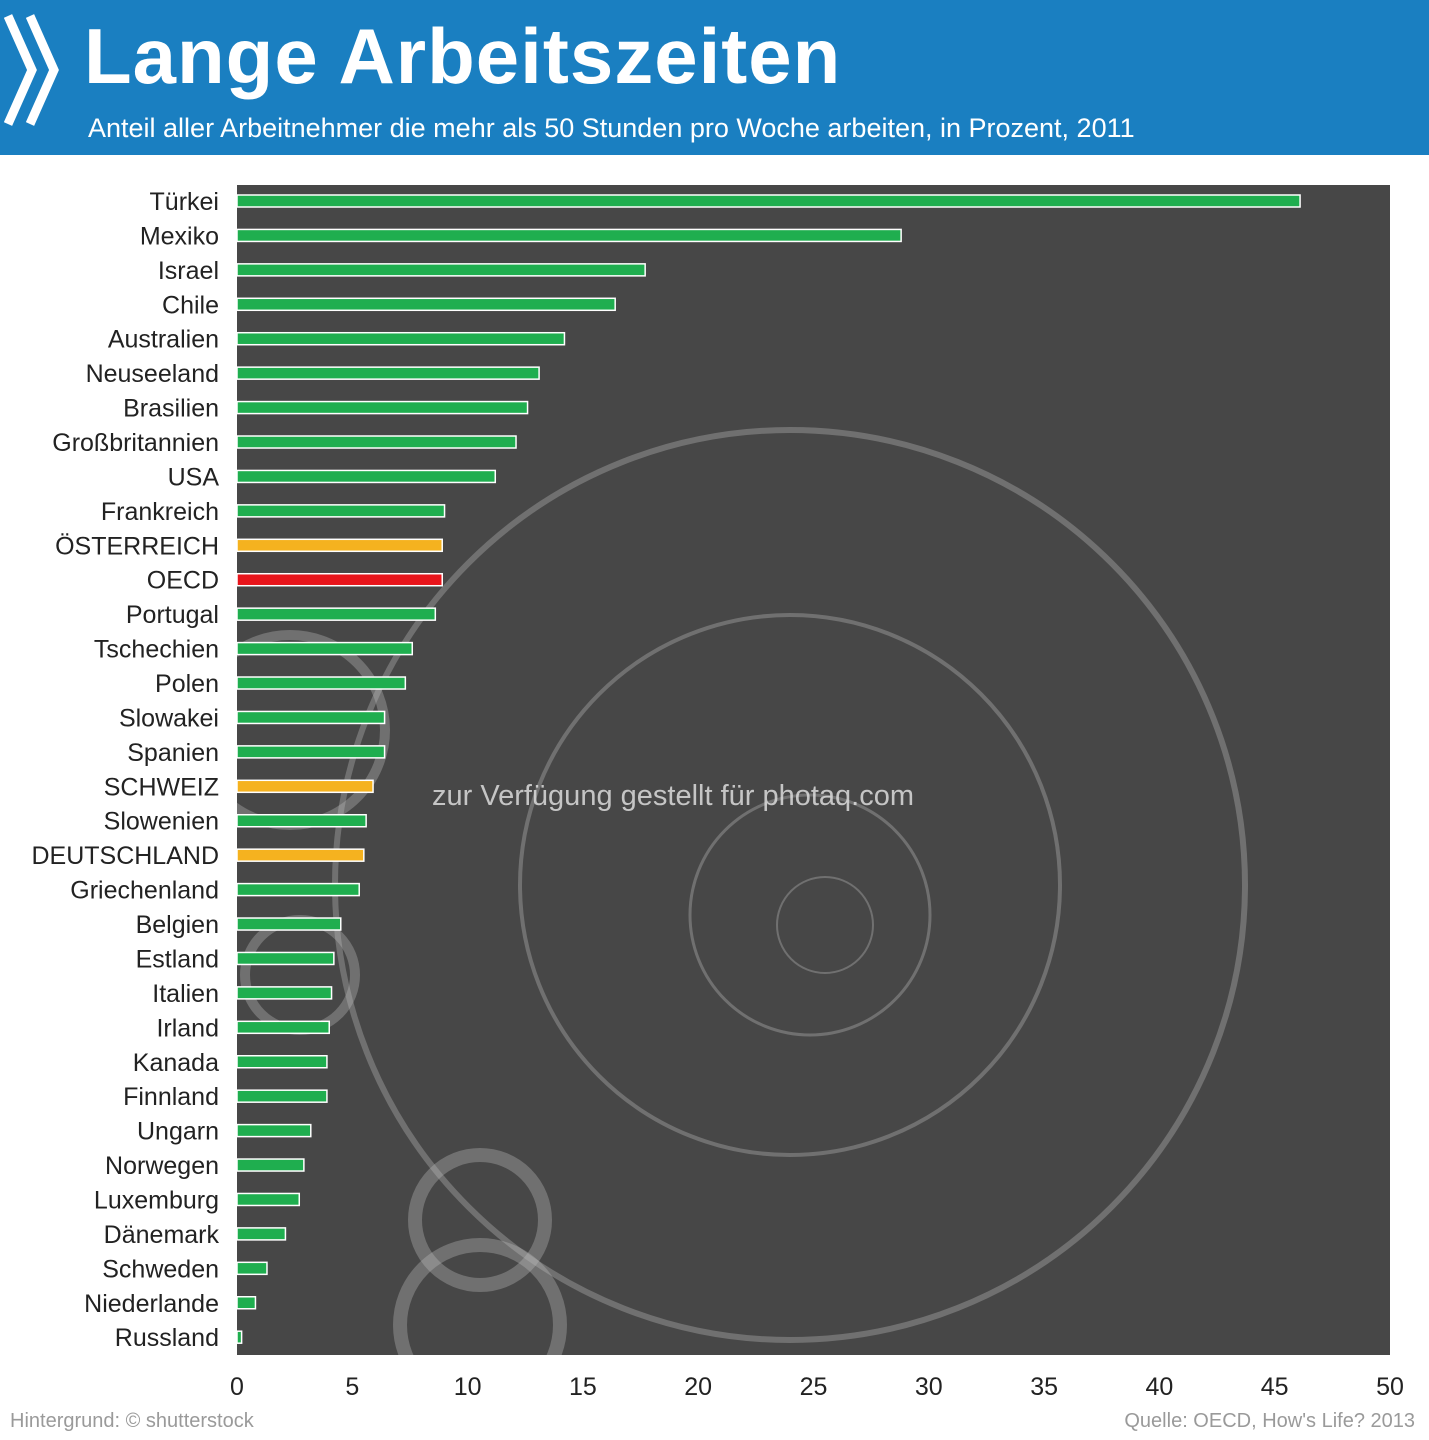 This screenshot has height=1440, width=1429. What do you see at coordinates (1269, 1421) in the screenshot?
I see `footer-source: Quelle: OECD, How's Life? 2013` at bounding box center [1269, 1421].